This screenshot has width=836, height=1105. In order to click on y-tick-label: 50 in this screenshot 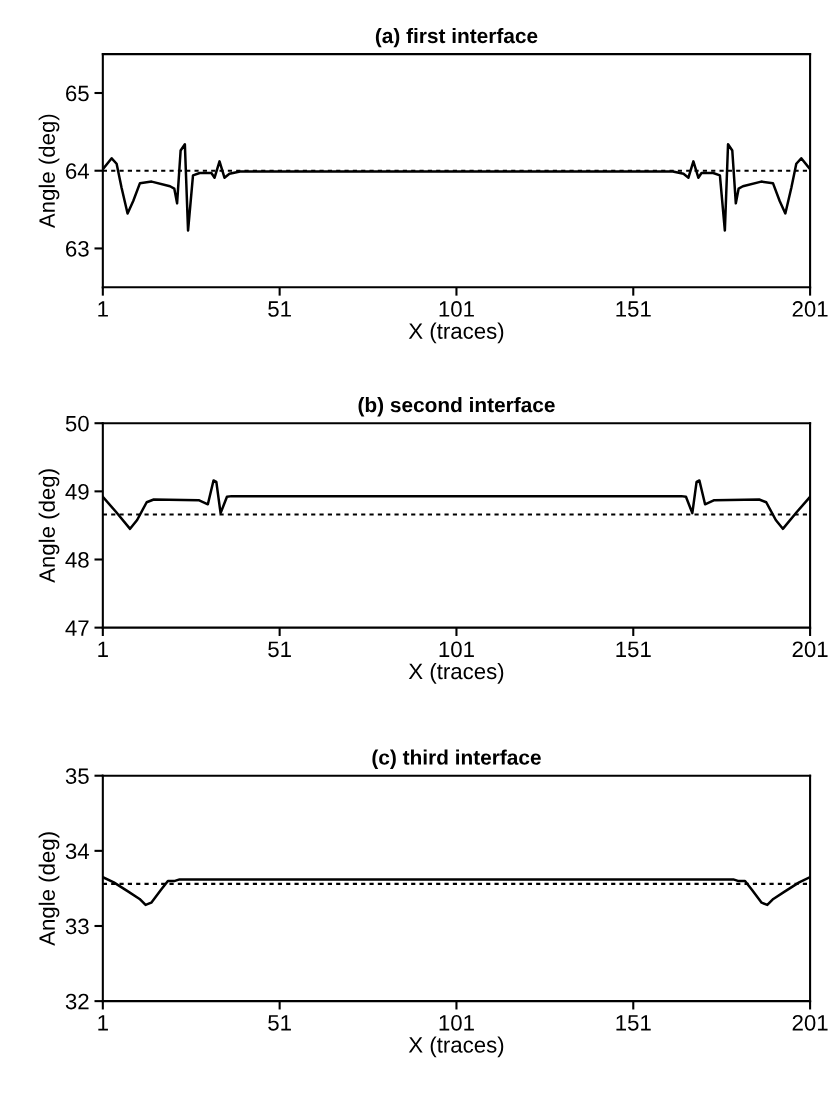, I will do `click(77, 423)`.